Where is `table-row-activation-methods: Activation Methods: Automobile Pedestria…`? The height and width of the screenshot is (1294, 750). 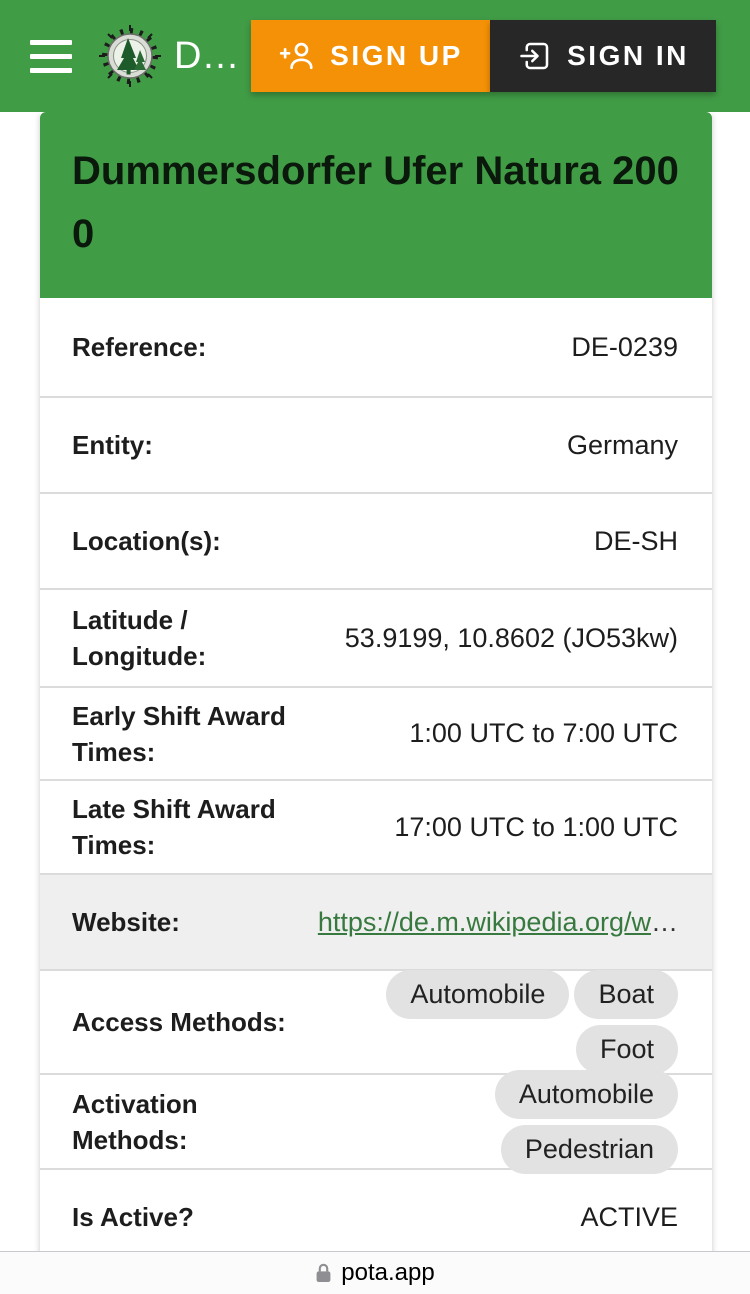 table-row-activation-methods: Activation Methods: Automobile Pedestria… is located at coordinates (376, 1121).